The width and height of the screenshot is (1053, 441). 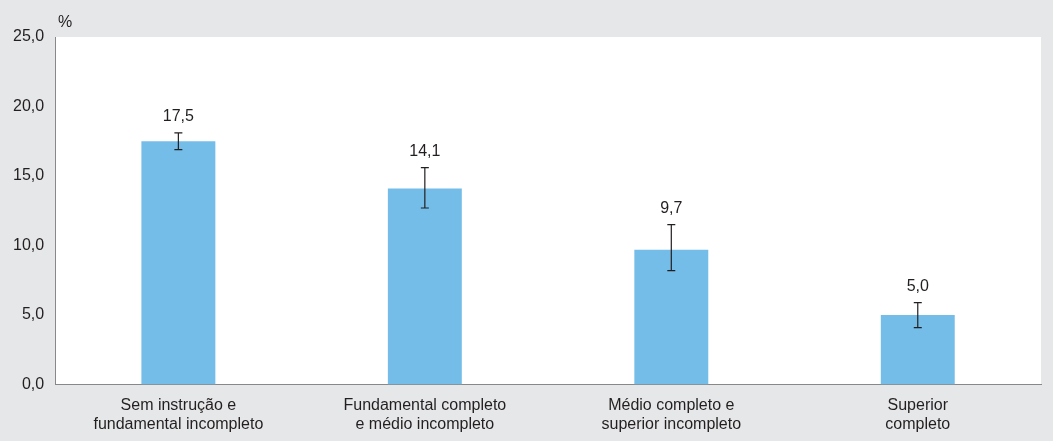 What do you see at coordinates (178, 413) in the screenshot?
I see `x-tick-label: Sem instrução e fundamental incompleto` at bounding box center [178, 413].